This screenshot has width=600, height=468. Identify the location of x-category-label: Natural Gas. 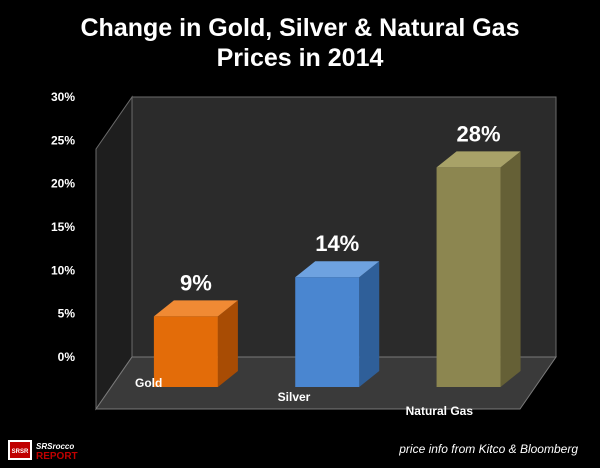
(440, 411).